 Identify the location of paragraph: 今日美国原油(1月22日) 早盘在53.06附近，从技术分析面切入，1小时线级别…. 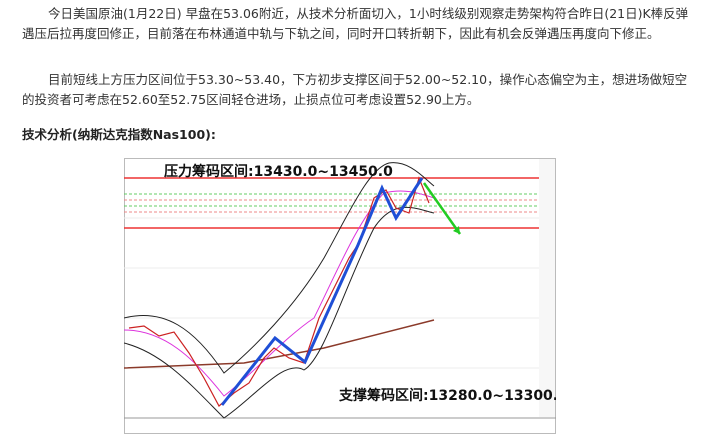
(355, 23).